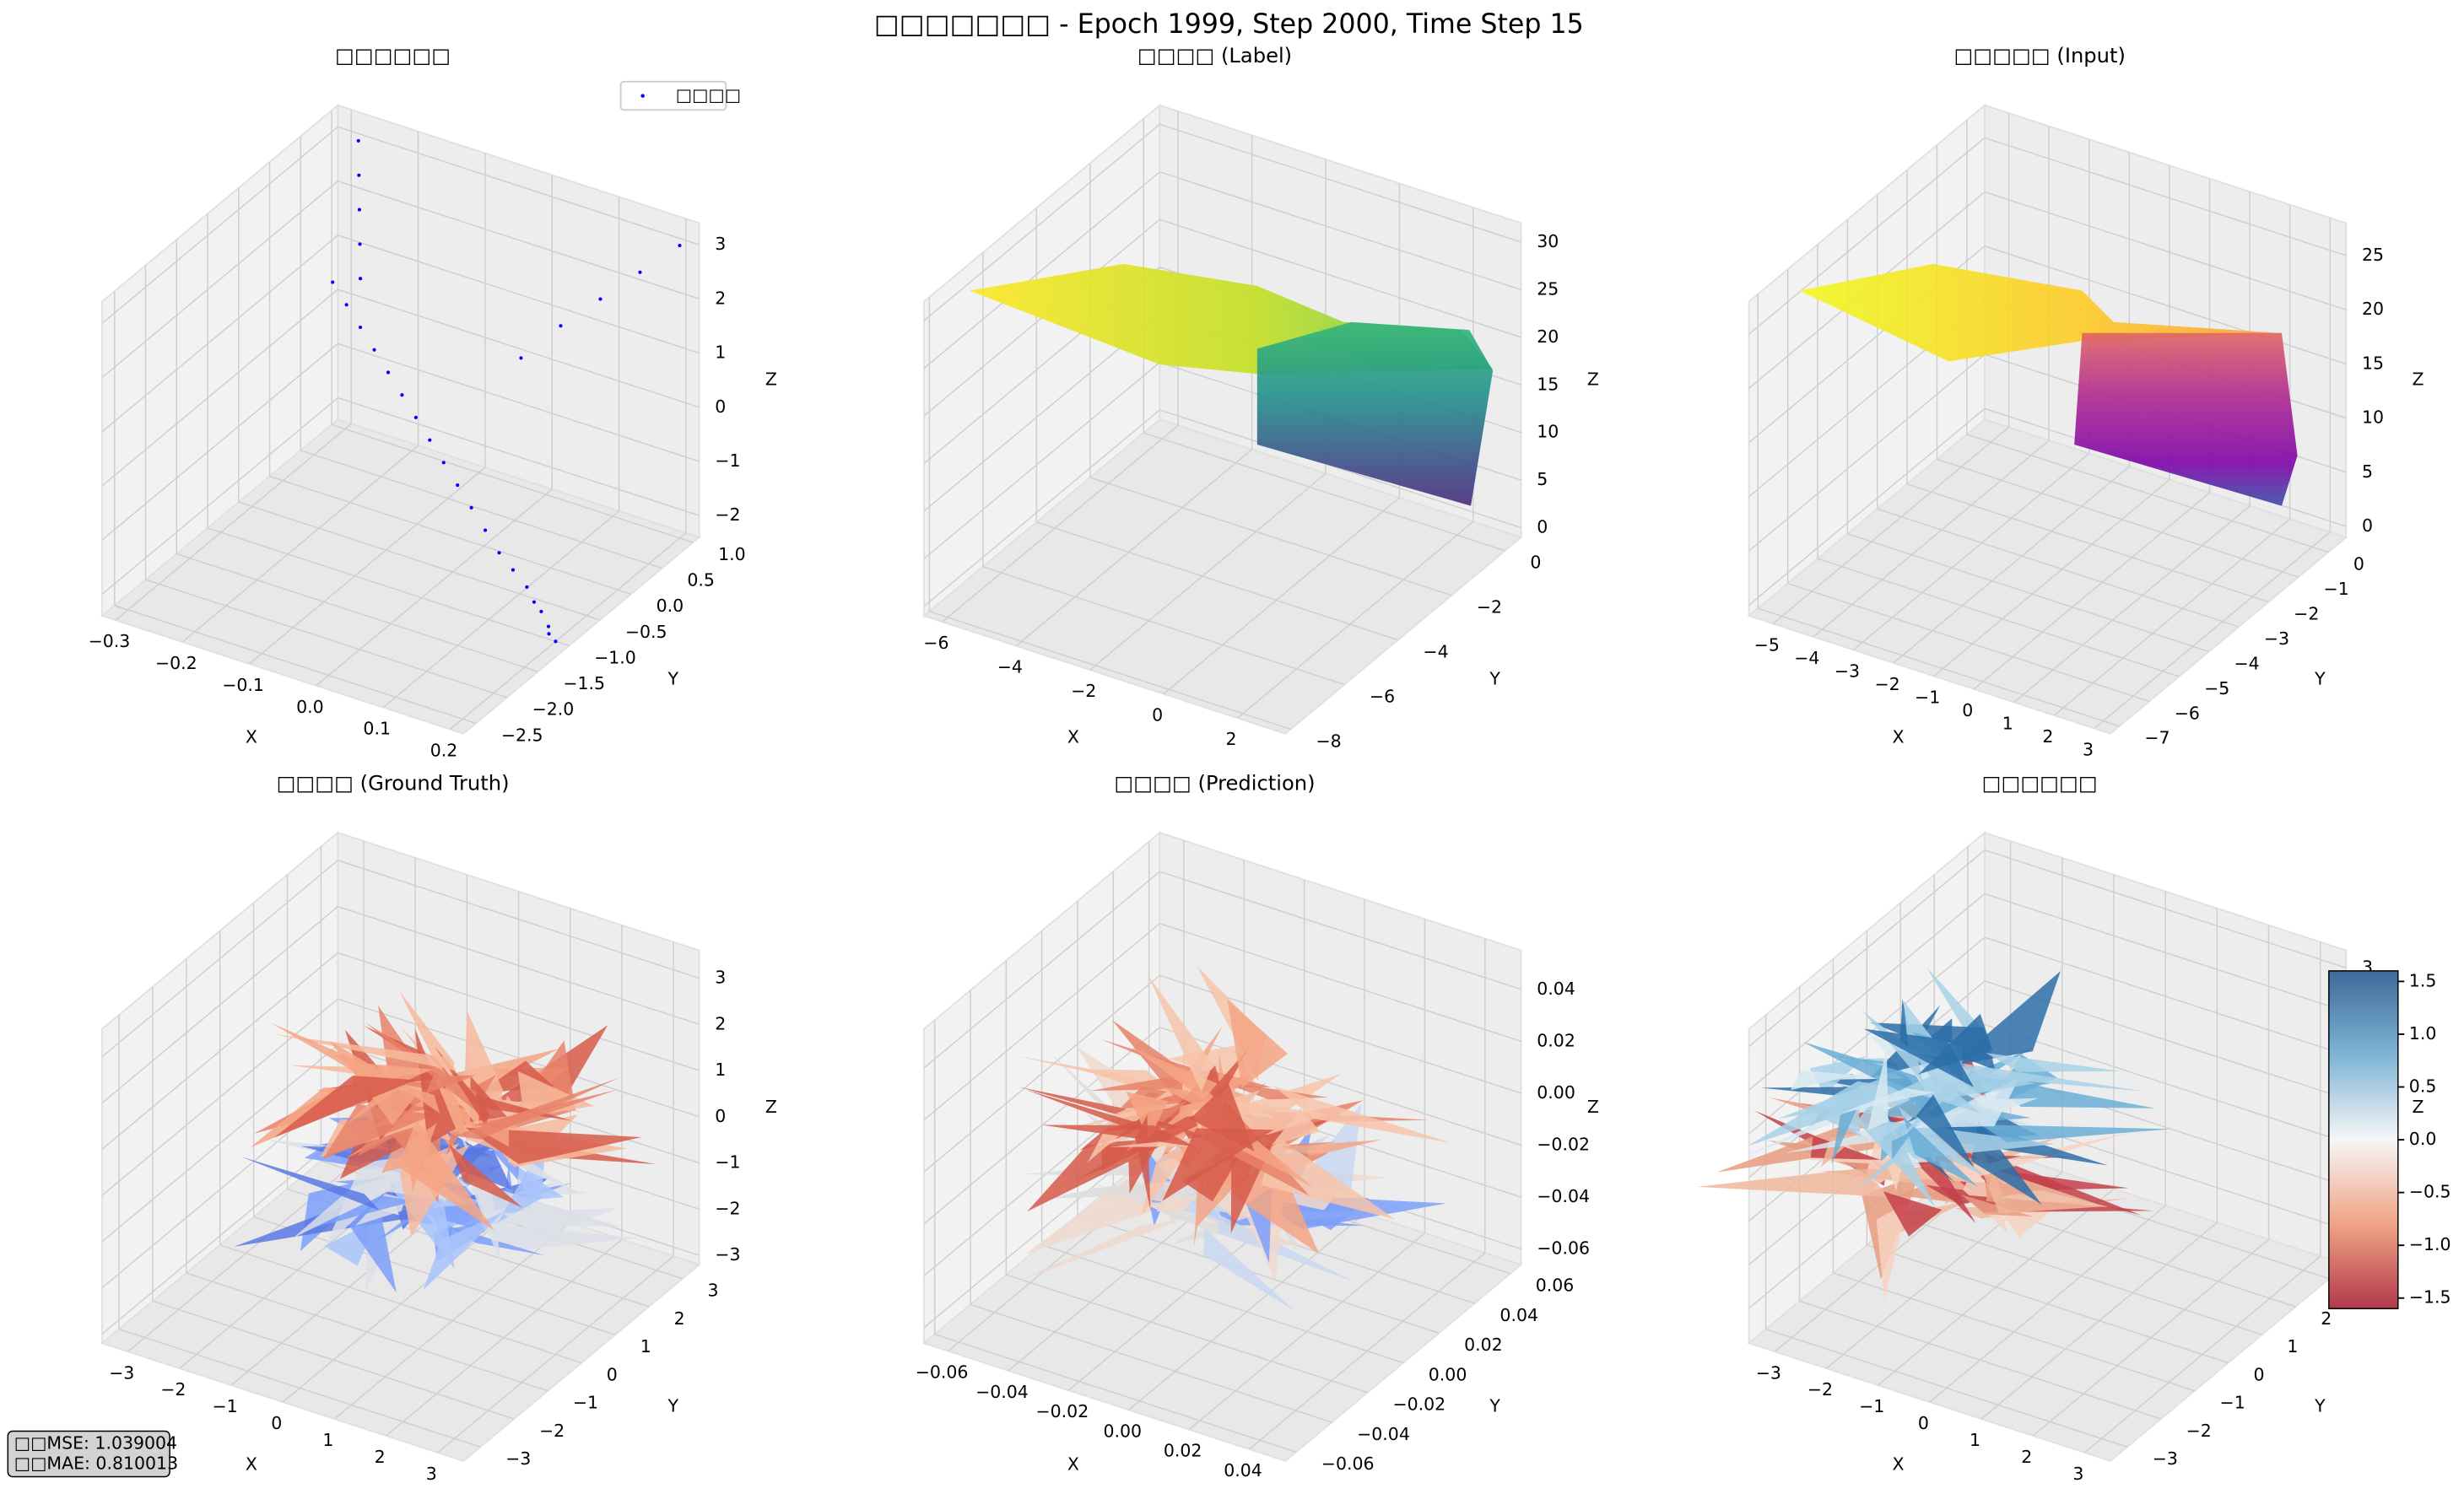 Image resolution: width=2464 pixels, height=1494 pixels. I want to click on x-tick-label: 2, so click(1231, 739).